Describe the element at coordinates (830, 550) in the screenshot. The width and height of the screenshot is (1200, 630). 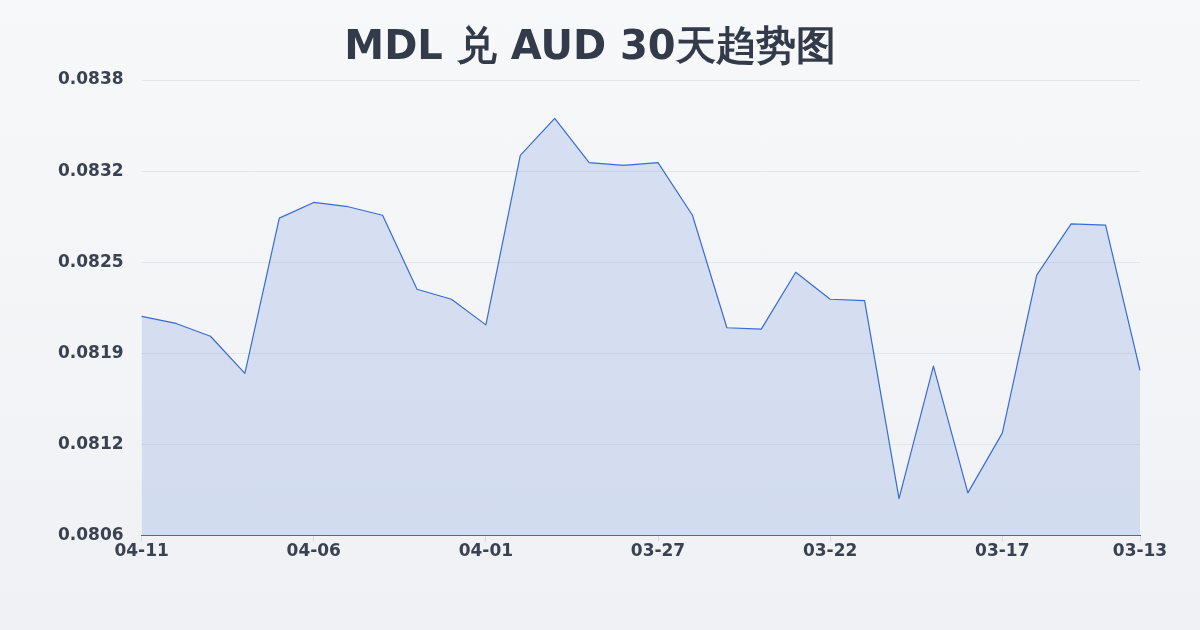
I see `x-tick-label: 03-22` at that location.